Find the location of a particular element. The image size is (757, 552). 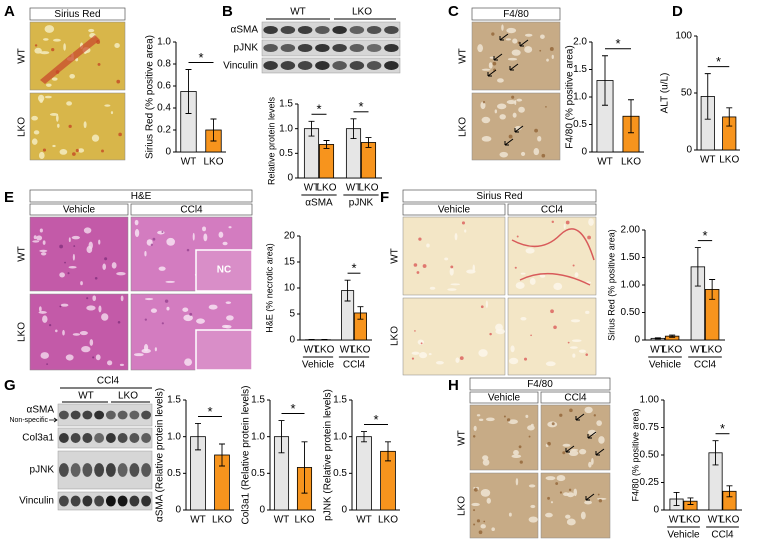

y-tick-label: 0.50 is located at coordinates (631, 312).